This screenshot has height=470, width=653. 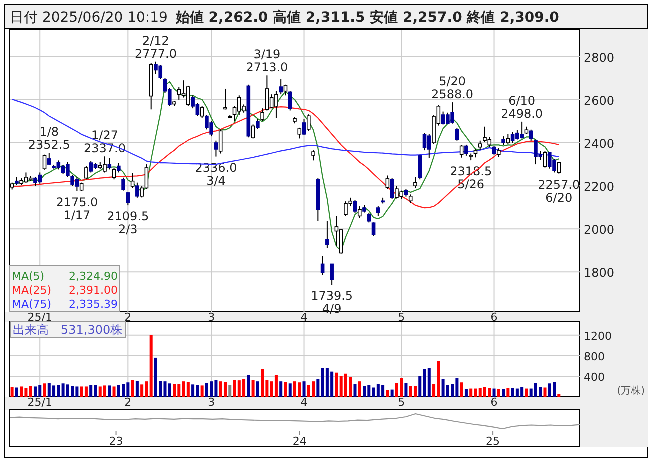 I want to click on y-tick-label: 1800, so click(x=599, y=273).